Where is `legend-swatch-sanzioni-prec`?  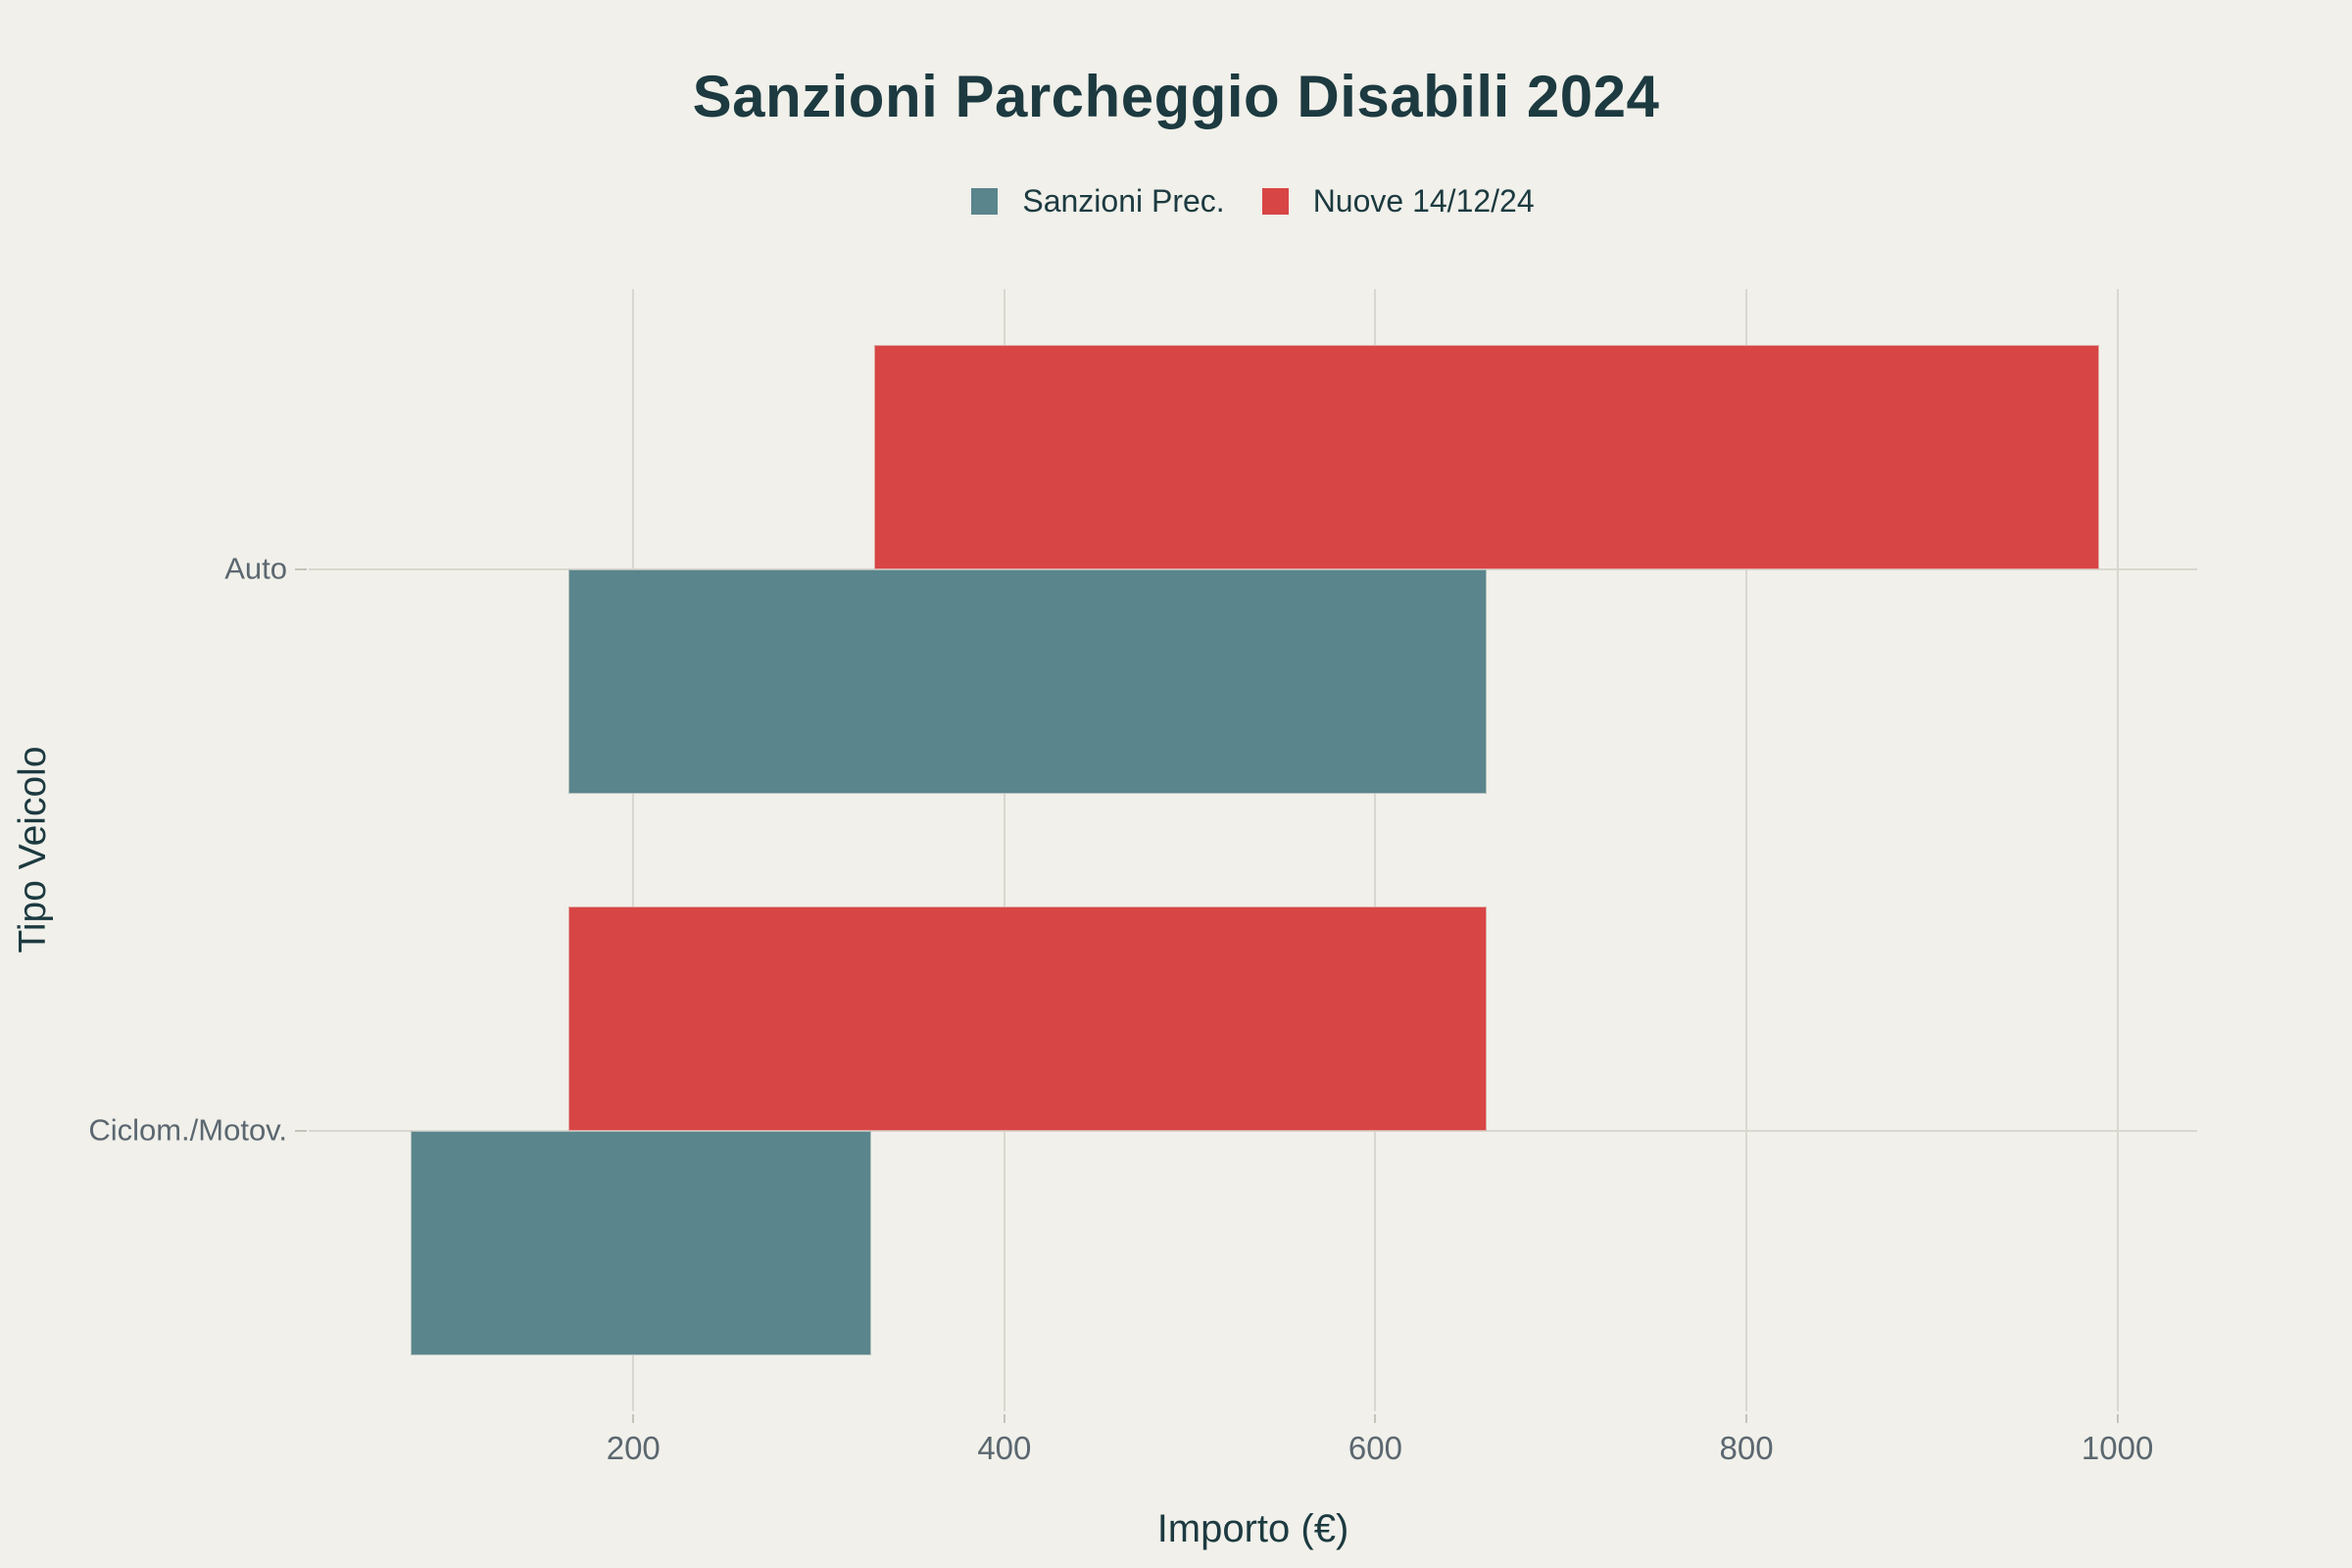 legend-swatch-sanzioni-prec is located at coordinates (985, 201).